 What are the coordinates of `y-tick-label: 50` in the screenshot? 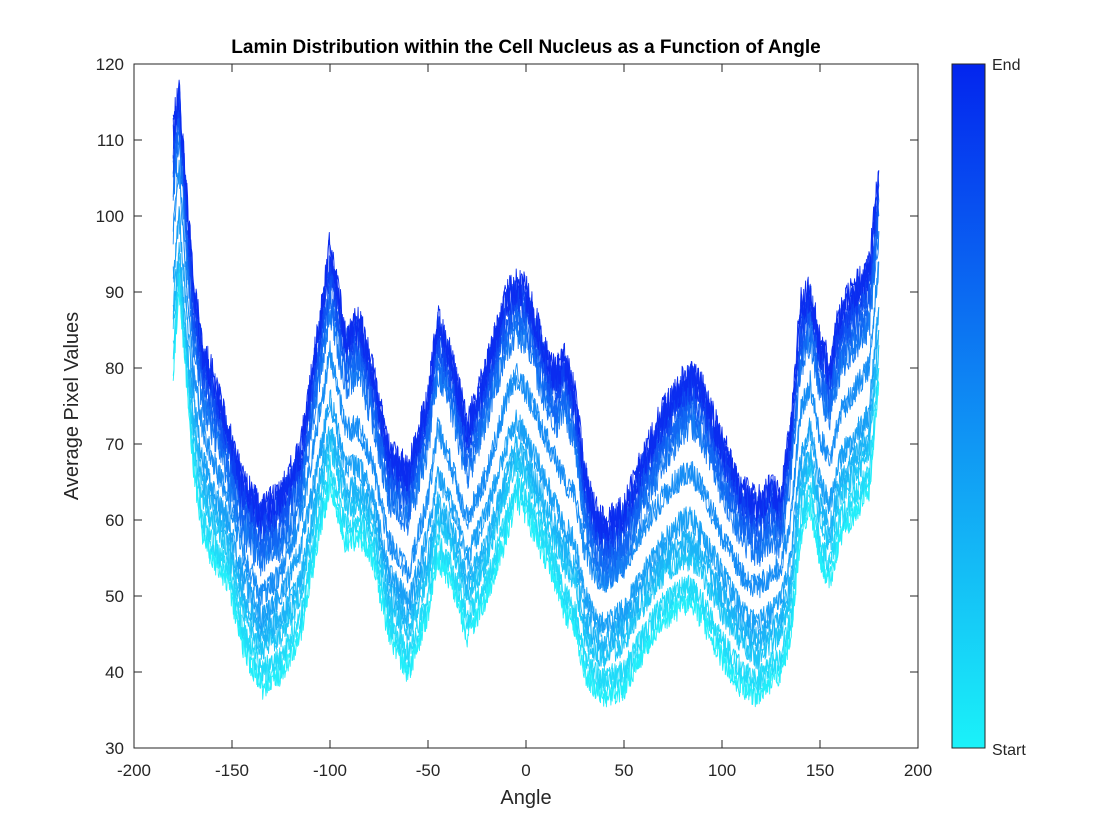 It's located at (114, 596).